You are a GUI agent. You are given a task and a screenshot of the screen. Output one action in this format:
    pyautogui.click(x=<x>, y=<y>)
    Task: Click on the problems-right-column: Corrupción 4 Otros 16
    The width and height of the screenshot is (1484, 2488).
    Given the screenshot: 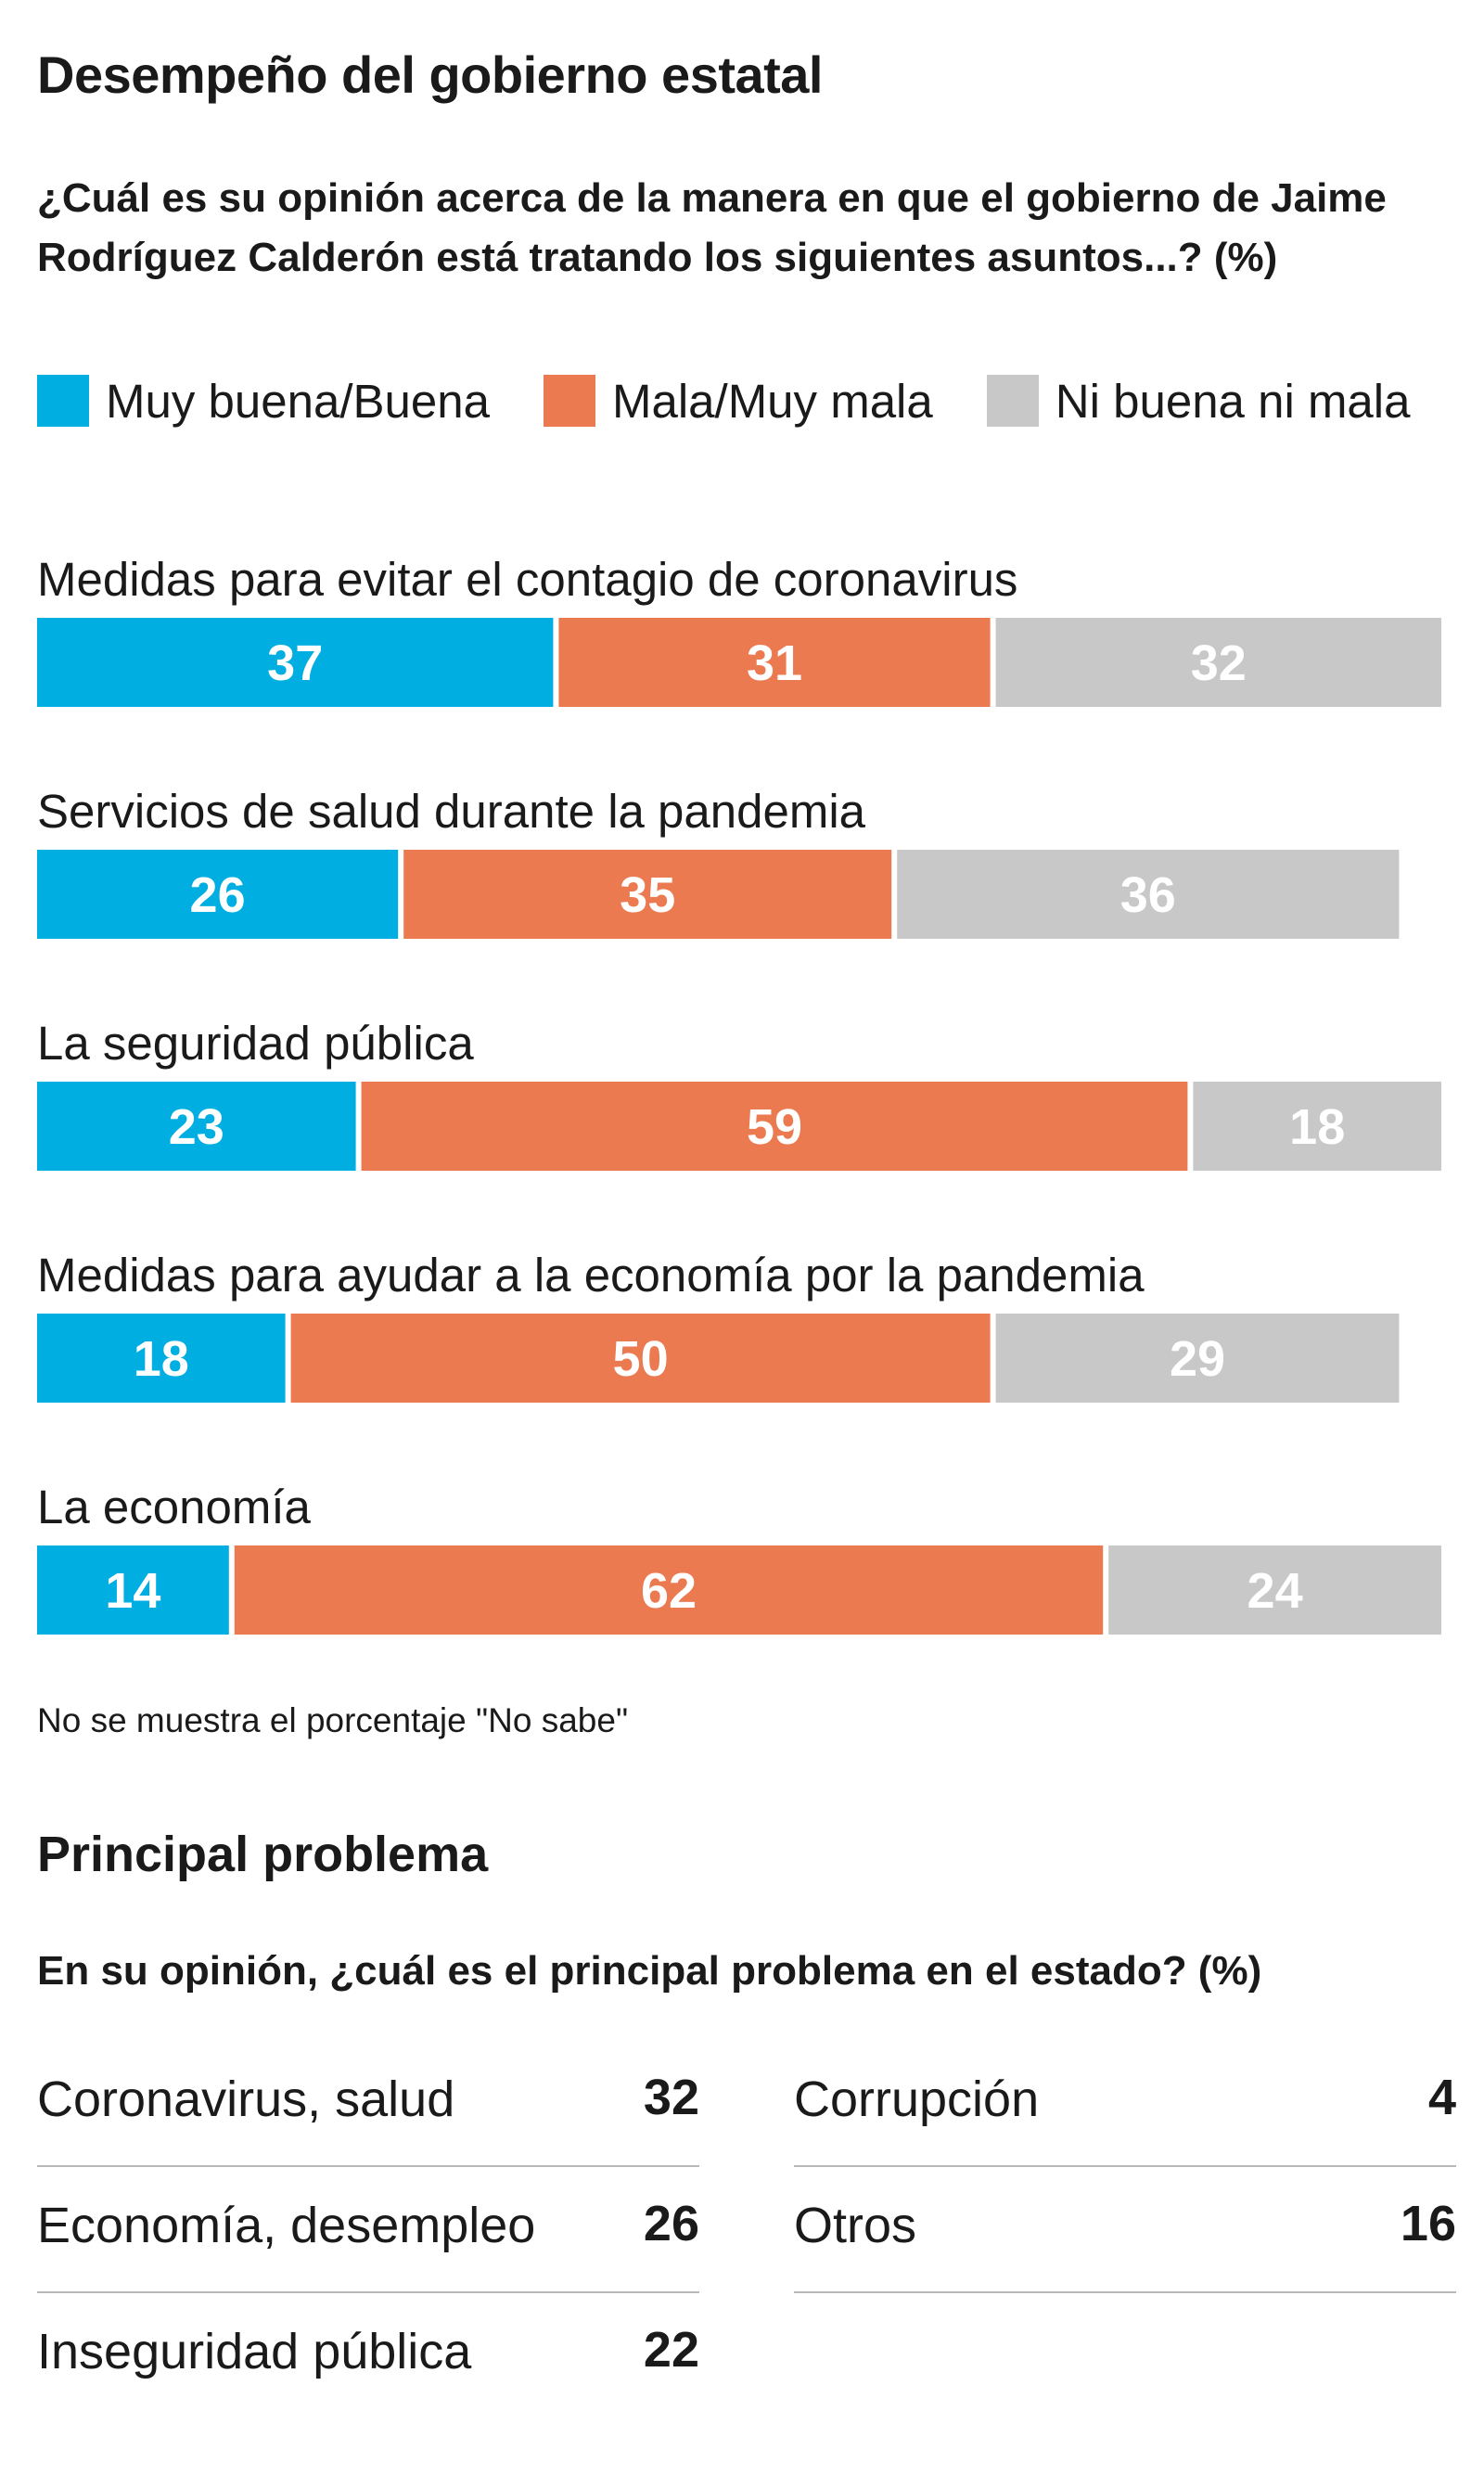 What is the action you would take?
    pyautogui.click(x=1125, y=2167)
    